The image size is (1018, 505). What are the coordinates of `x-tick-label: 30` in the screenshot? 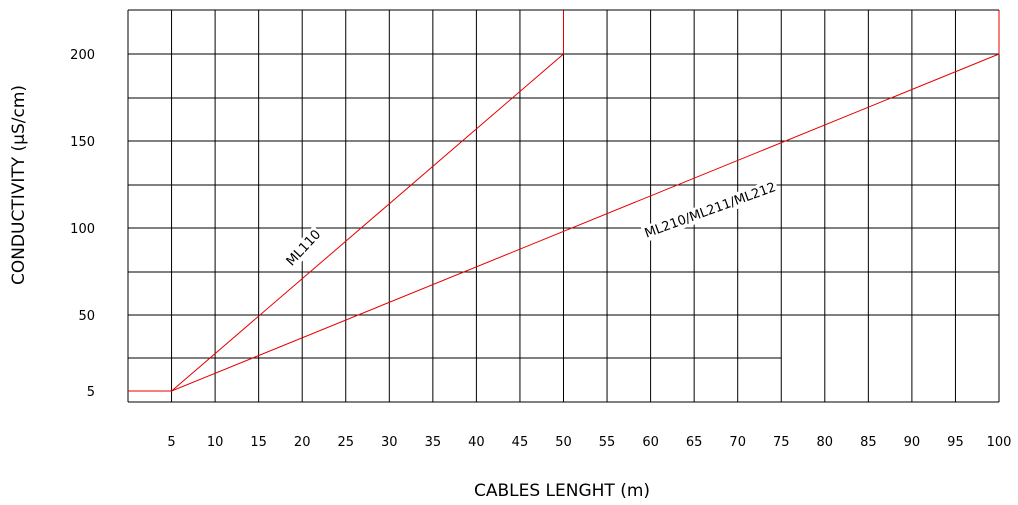 It's located at (389, 442).